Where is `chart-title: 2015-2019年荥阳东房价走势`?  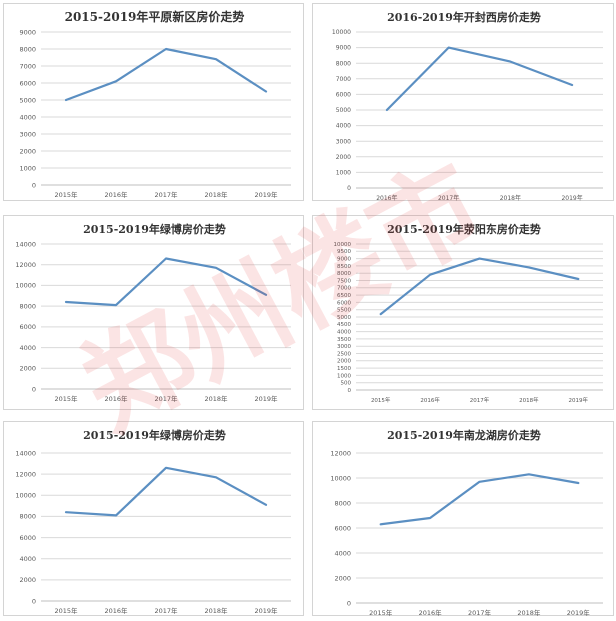
chart-title: 2015-2019年荥阳东房价走势 is located at coordinates (464, 229).